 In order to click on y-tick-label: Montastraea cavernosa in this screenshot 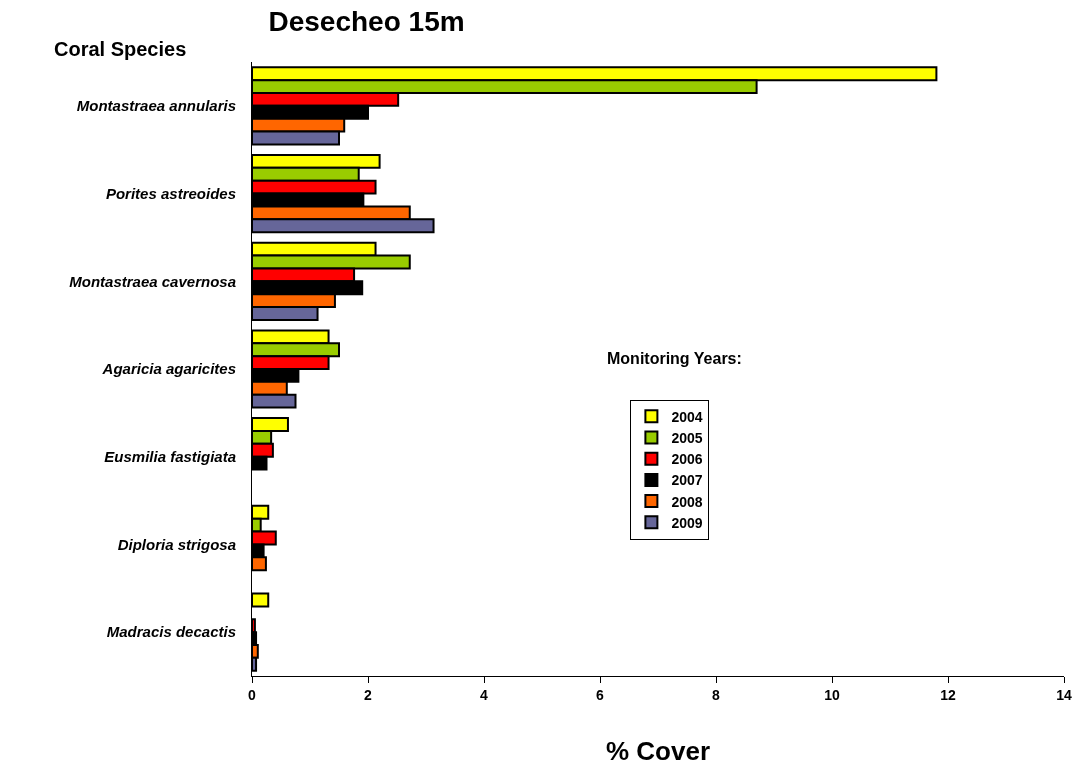, I will do `click(152, 281)`.